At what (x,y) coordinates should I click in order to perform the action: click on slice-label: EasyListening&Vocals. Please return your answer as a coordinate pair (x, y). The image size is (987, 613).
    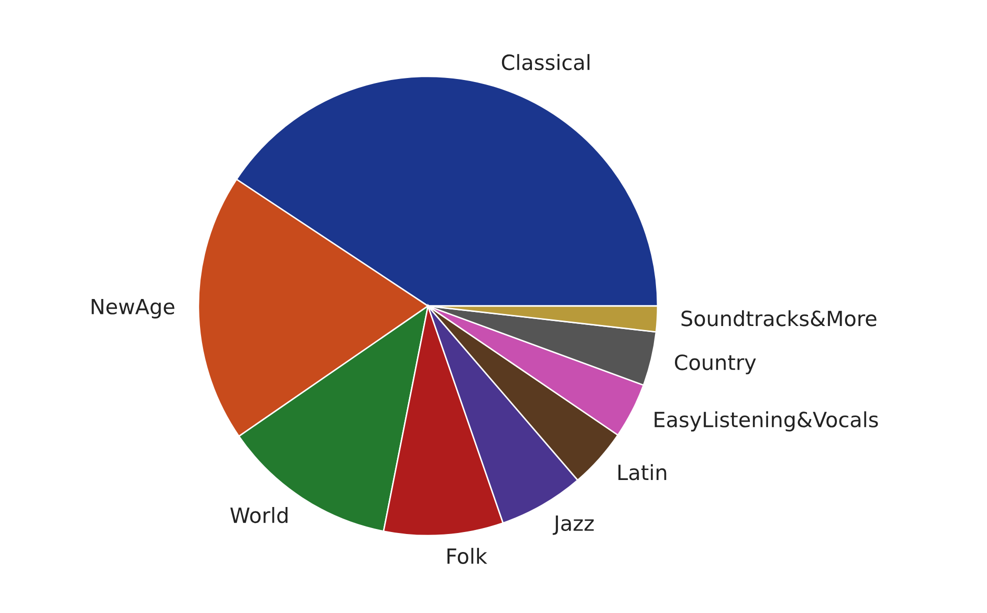
    Looking at the image, I should click on (766, 421).